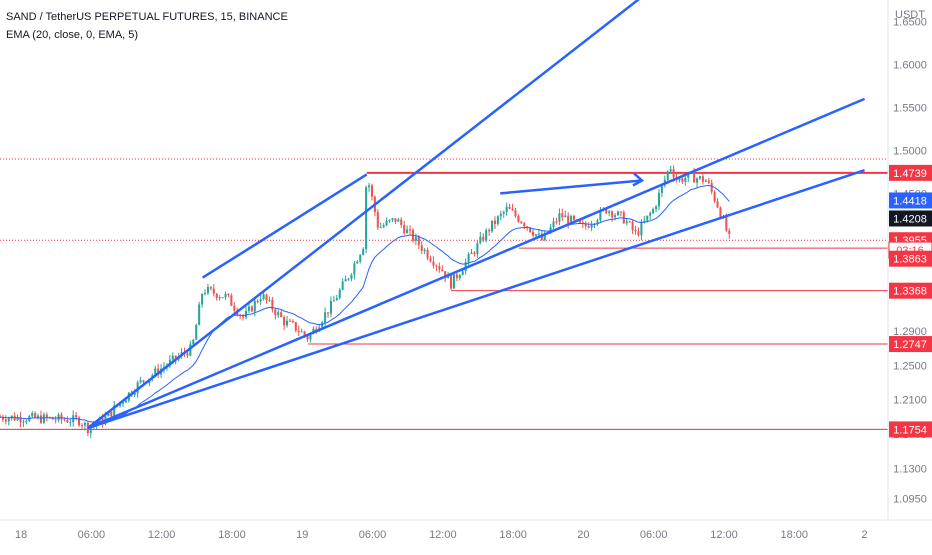 The height and width of the screenshot is (555, 932). I want to click on price-tag-label: 1.4739, so click(910, 174).